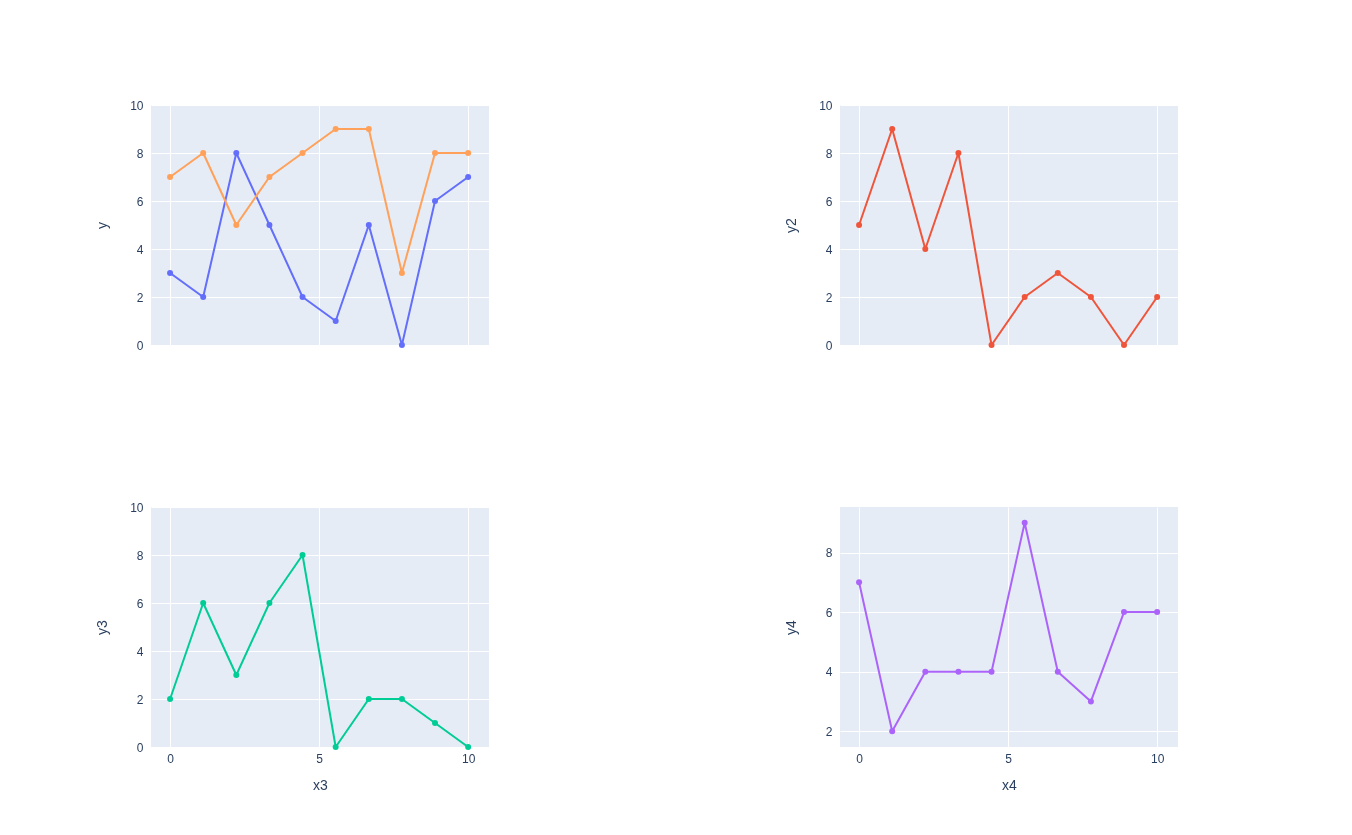  I want to click on x-axis-title: x3, so click(321, 784).